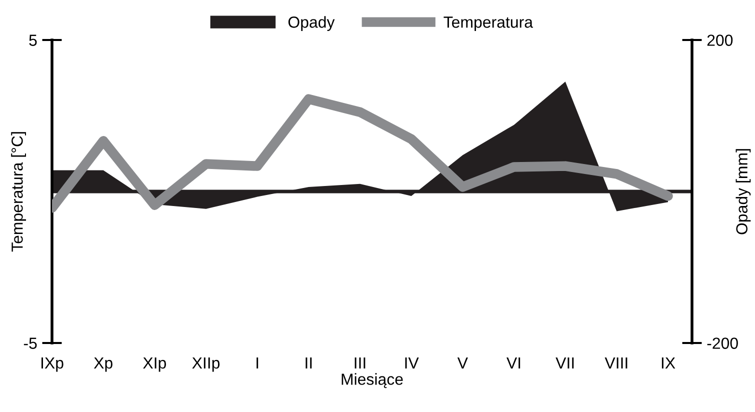  Describe the element at coordinates (565, 362) in the screenshot. I see `x-tick-label: VII` at that location.